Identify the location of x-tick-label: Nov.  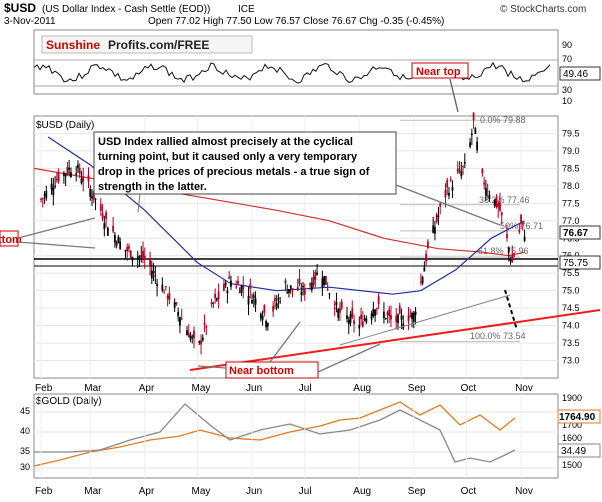
(524, 388).